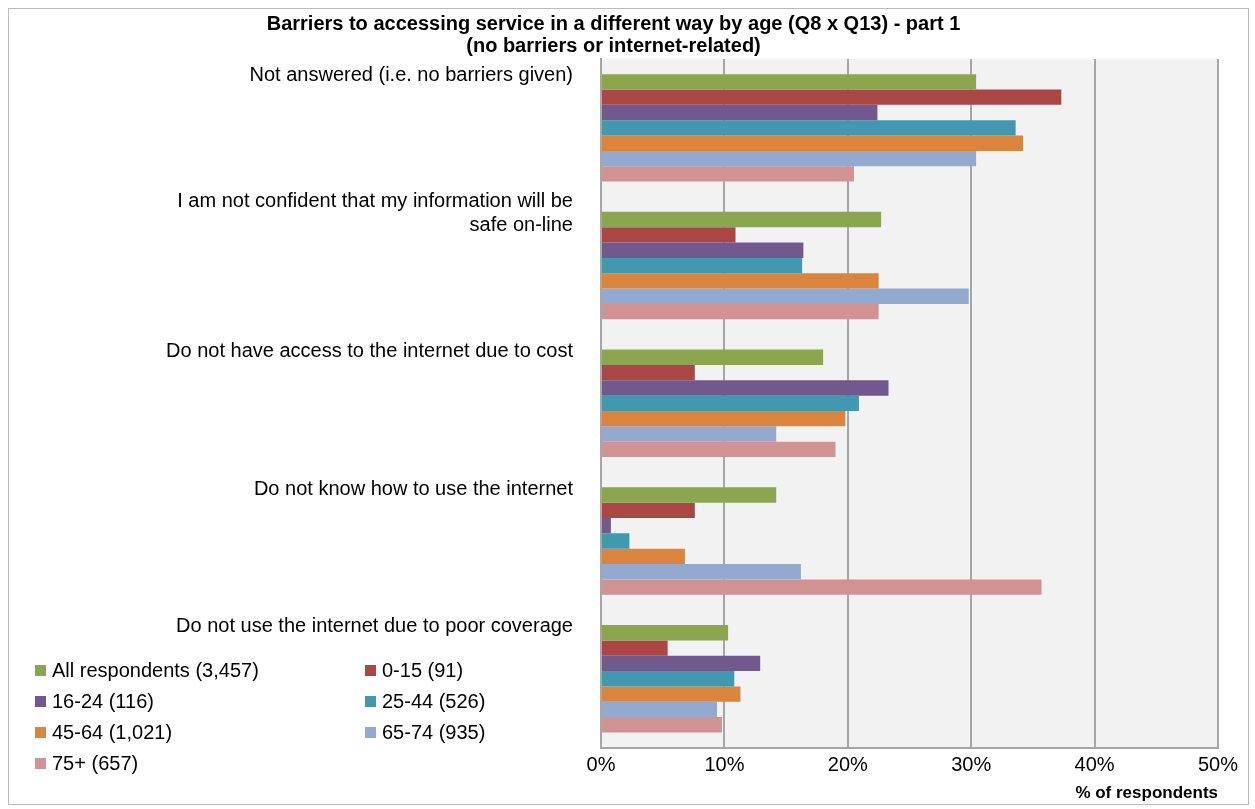 Image resolution: width=1255 pixels, height=809 pixels. Describe the element at coordinates (1094, 764) in the screenshot. I see `x-tick-label: 40%` at that location.